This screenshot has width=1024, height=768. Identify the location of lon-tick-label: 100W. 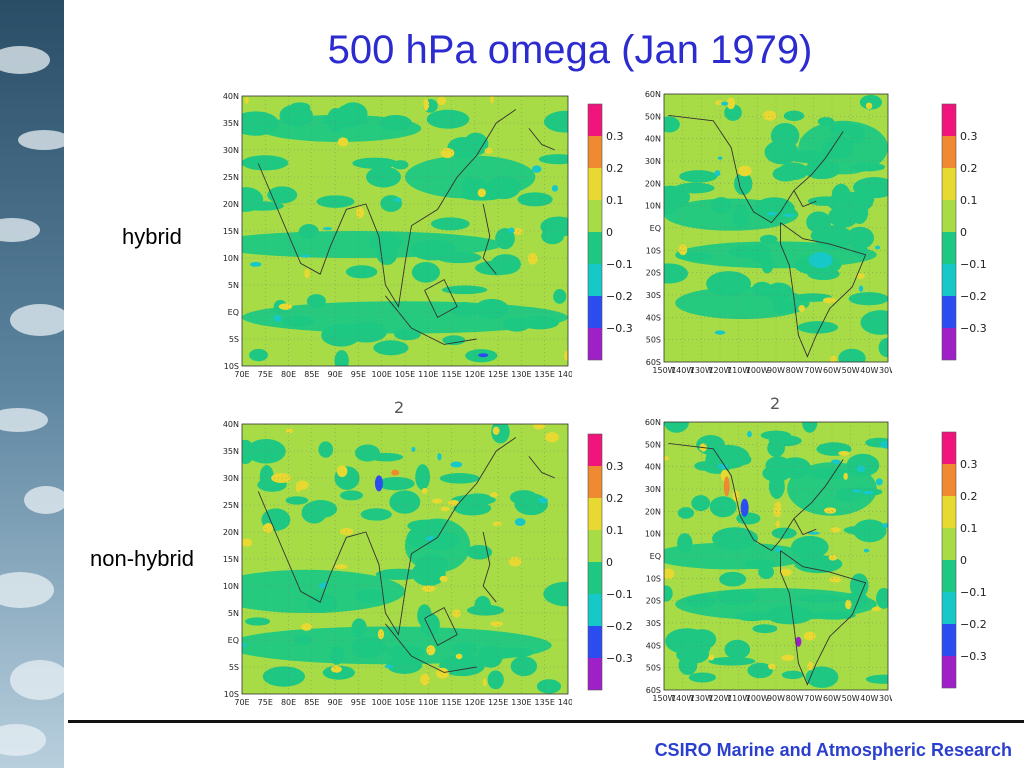
(757, 698).